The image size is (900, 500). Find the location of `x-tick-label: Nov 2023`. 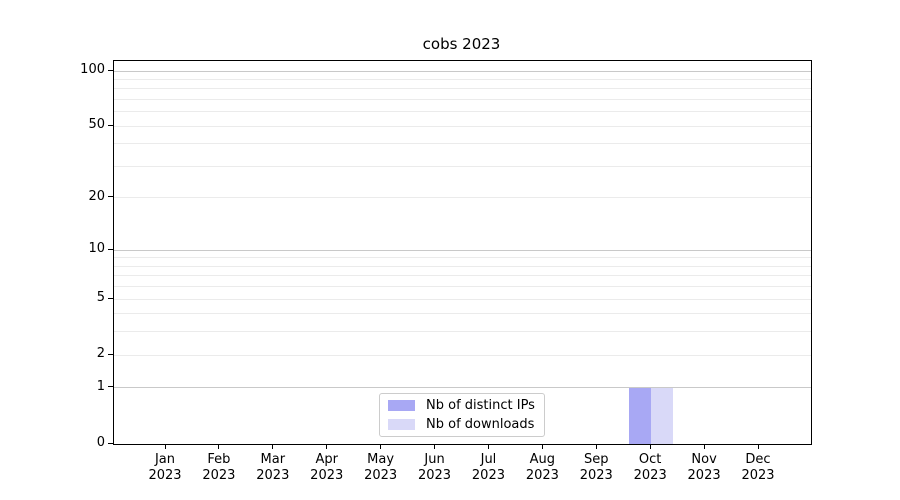

x-tick-label: Nov 2023 is located at coordinates (704, 467).